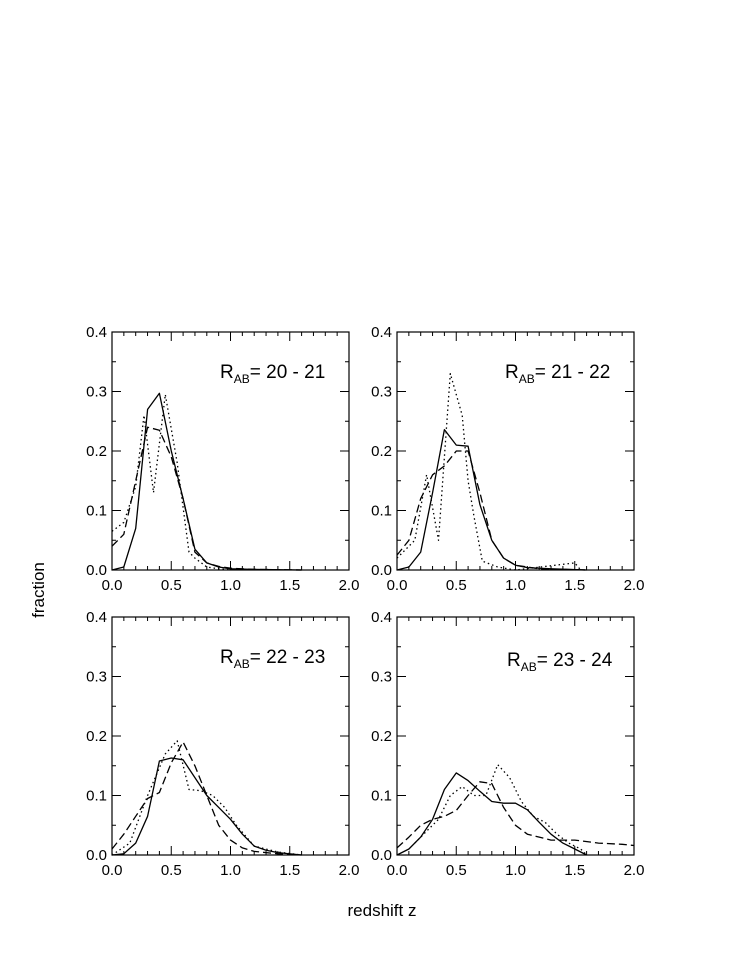 The width and height of the screenshot is (747, 967). I want to click on panel-label: RAB= 22 - 23, so click(272, 659).